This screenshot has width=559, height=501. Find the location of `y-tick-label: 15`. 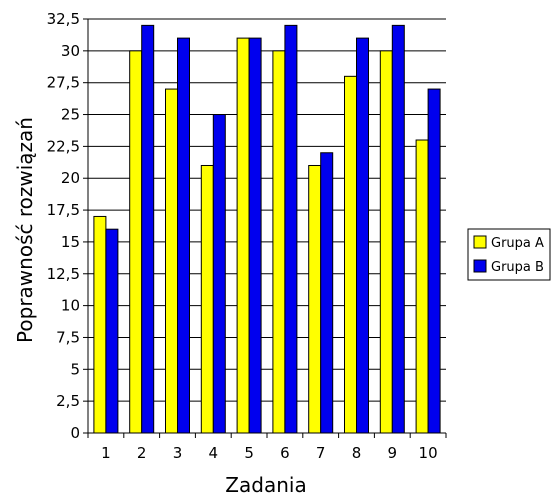

y-tick-label: 15 is located at coordinates (70, 242).